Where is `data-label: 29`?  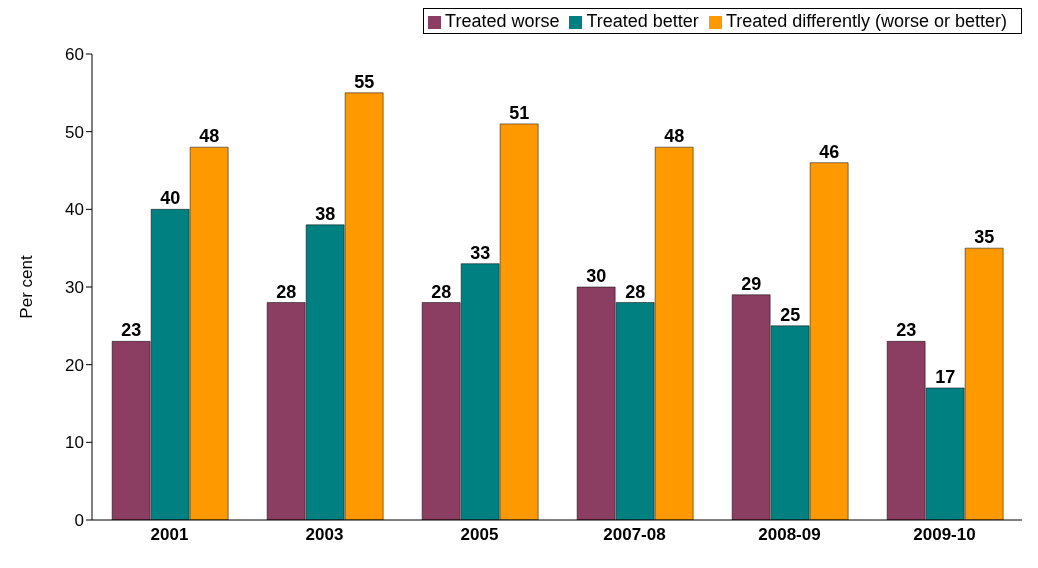
data-label: 29 is located at coordinates (751, 283).